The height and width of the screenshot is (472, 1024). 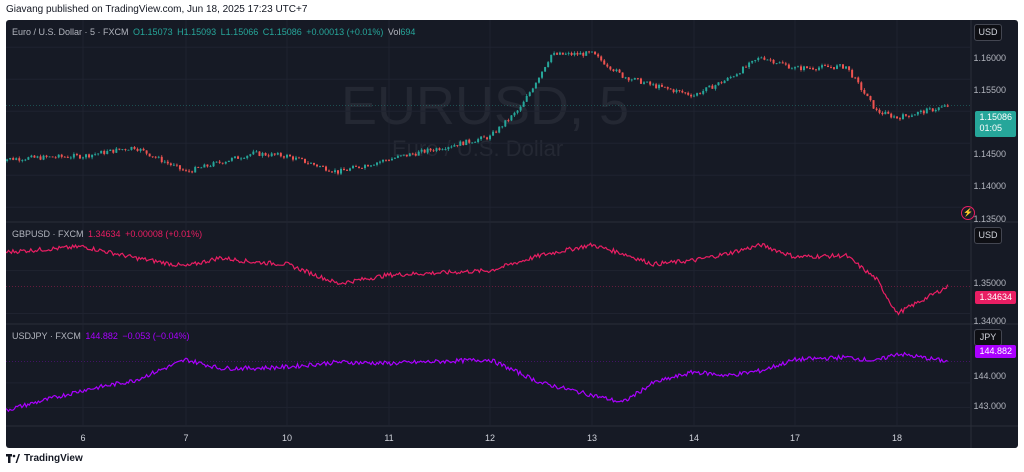 I want to click on eurusd-ytick: 1.13500, so click(x=989, y=219).